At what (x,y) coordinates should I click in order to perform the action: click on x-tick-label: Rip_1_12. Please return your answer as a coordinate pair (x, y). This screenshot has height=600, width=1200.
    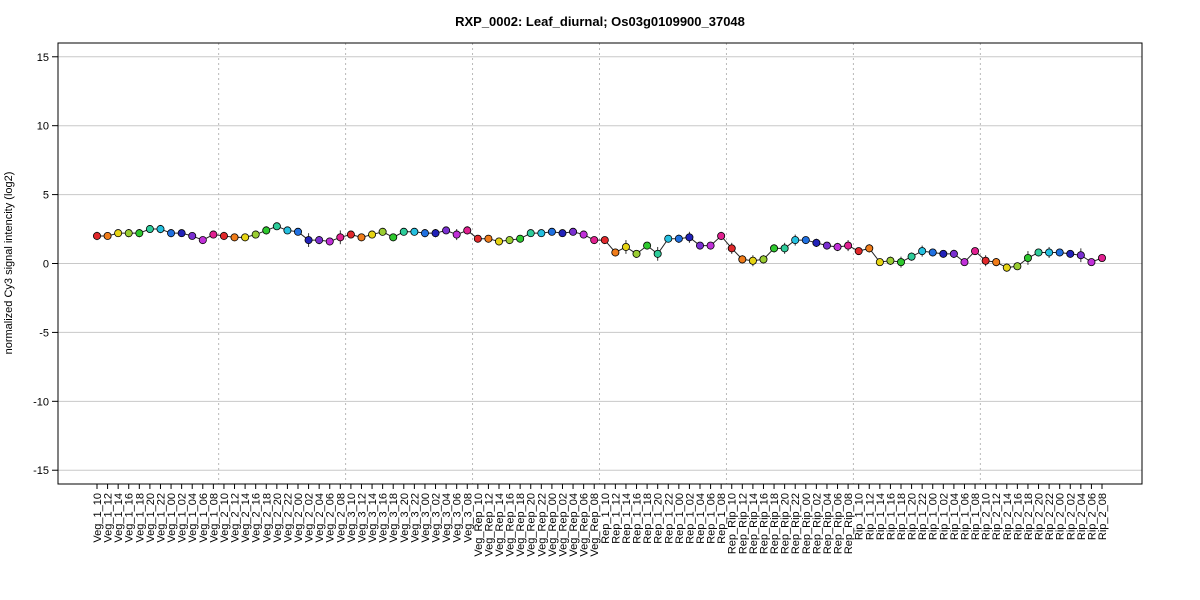
    Looking at the image, I should click on (870, 516).